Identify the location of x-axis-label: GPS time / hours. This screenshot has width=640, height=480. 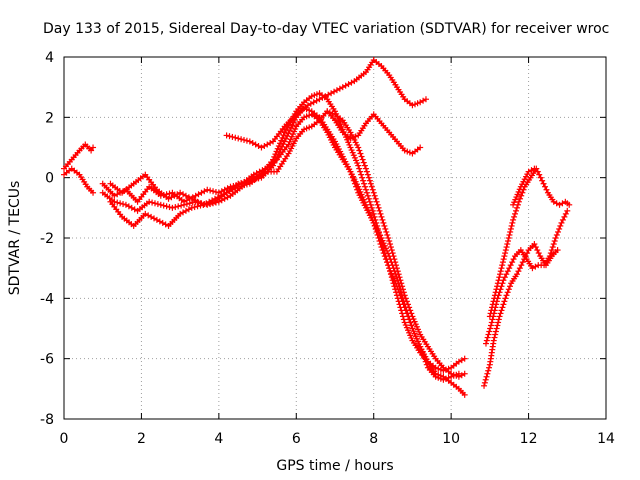
(334, 466).